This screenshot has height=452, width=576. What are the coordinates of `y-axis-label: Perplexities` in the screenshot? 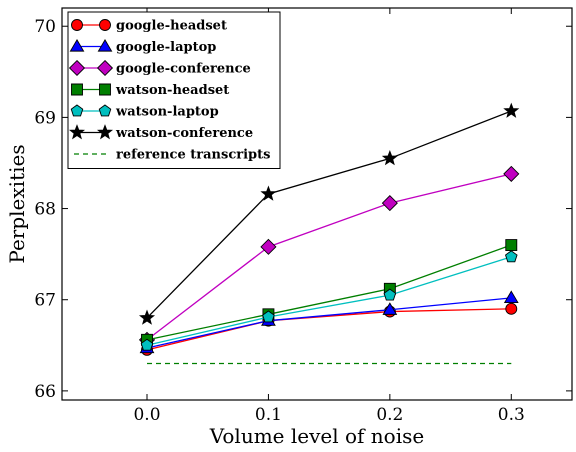 It's located at (17, 203).